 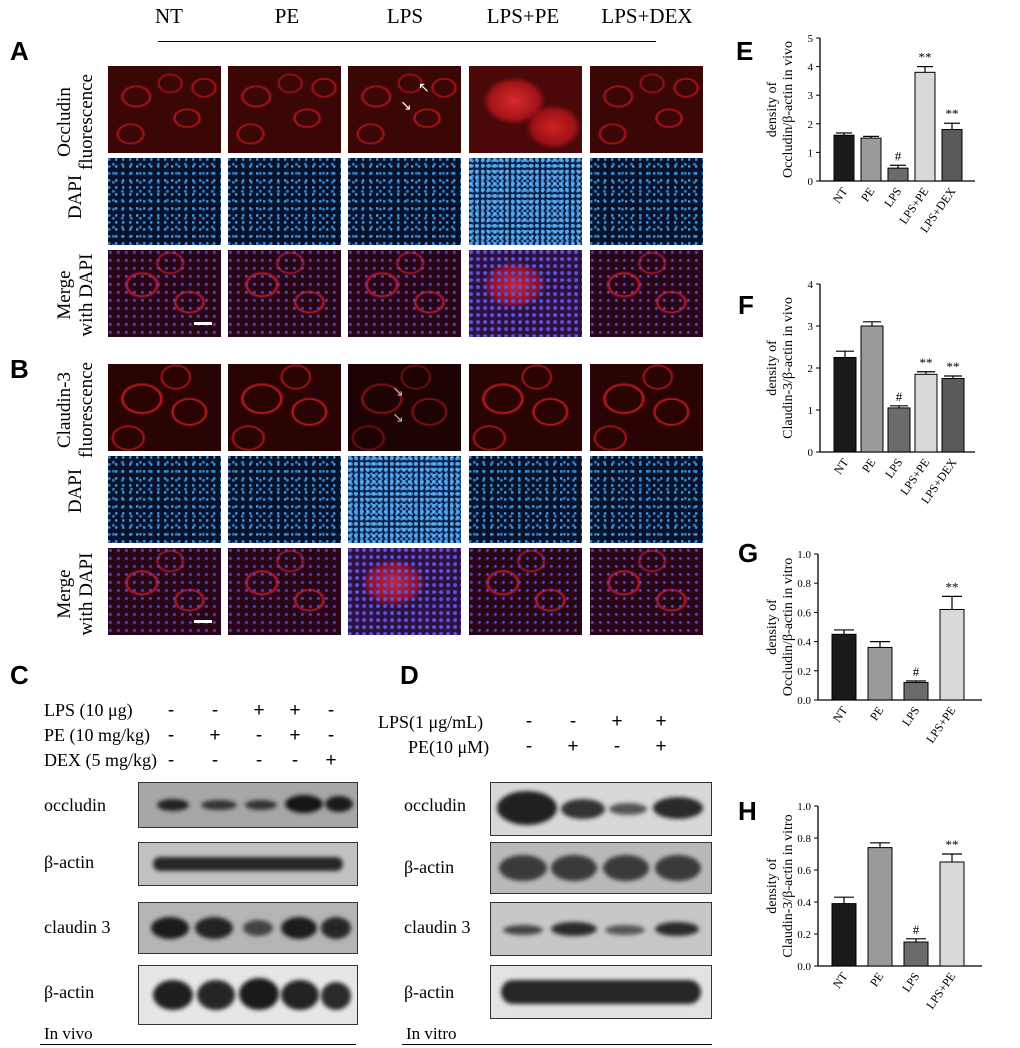 What do you see at coordinates (169, 16) in the screenshot?
I see `column-header-nt: NT` at bounding box center [169, 16].